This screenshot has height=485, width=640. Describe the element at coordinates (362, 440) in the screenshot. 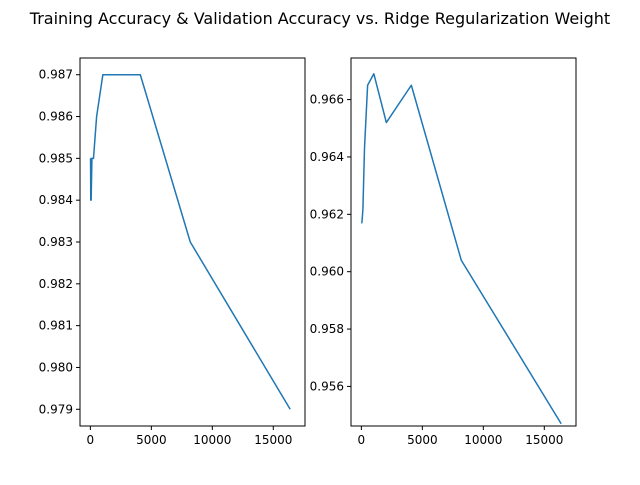

I see `validation-accuracy-x-tick-label: 0` at that location.